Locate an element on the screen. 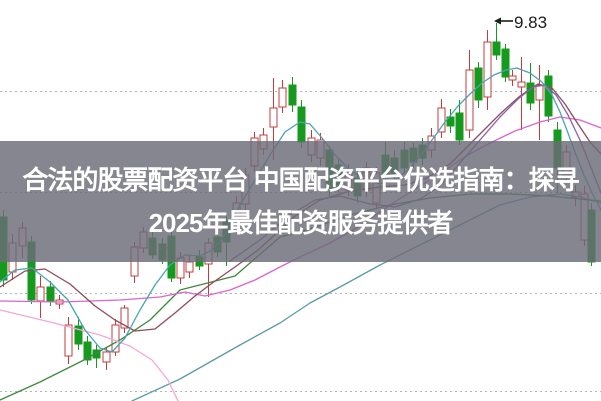  price-label: 9.83 is located at coordinates (520, 22).